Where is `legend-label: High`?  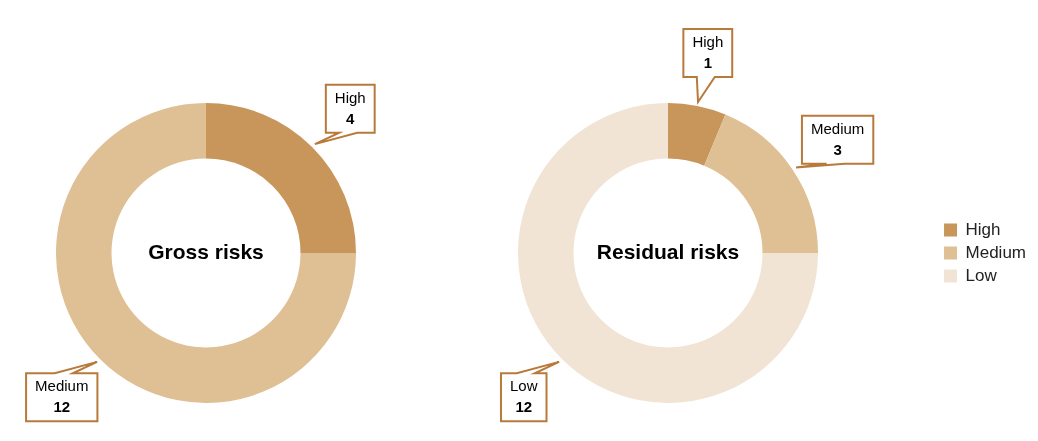 legend-label: High is located at coordinates (983, 229).